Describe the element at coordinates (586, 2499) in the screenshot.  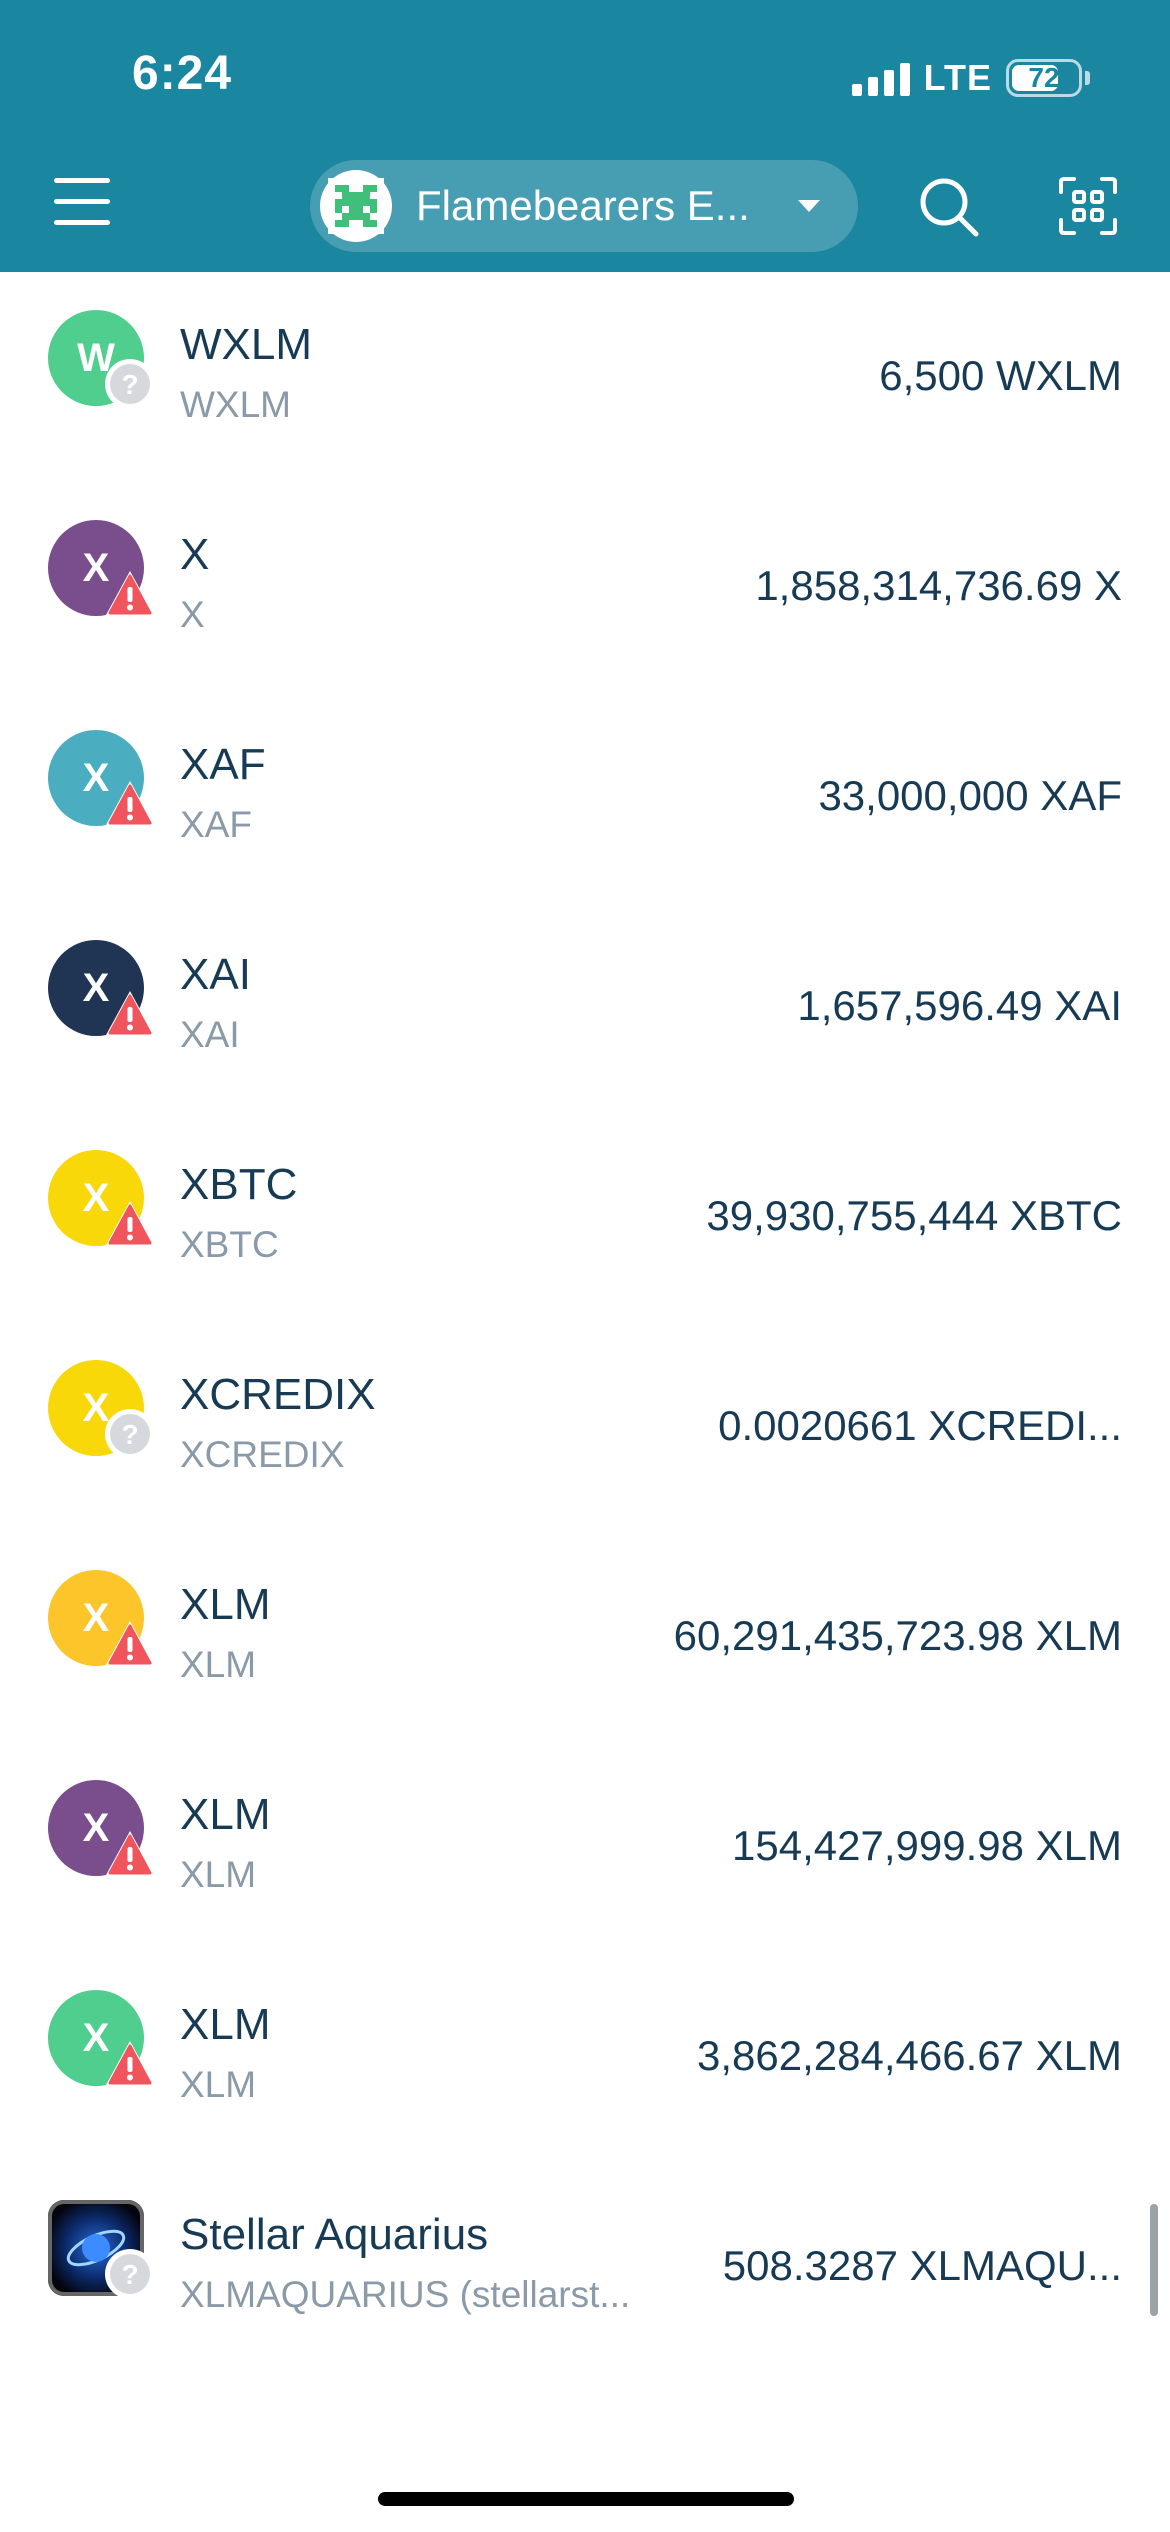
I see `home-indicator` at that location.